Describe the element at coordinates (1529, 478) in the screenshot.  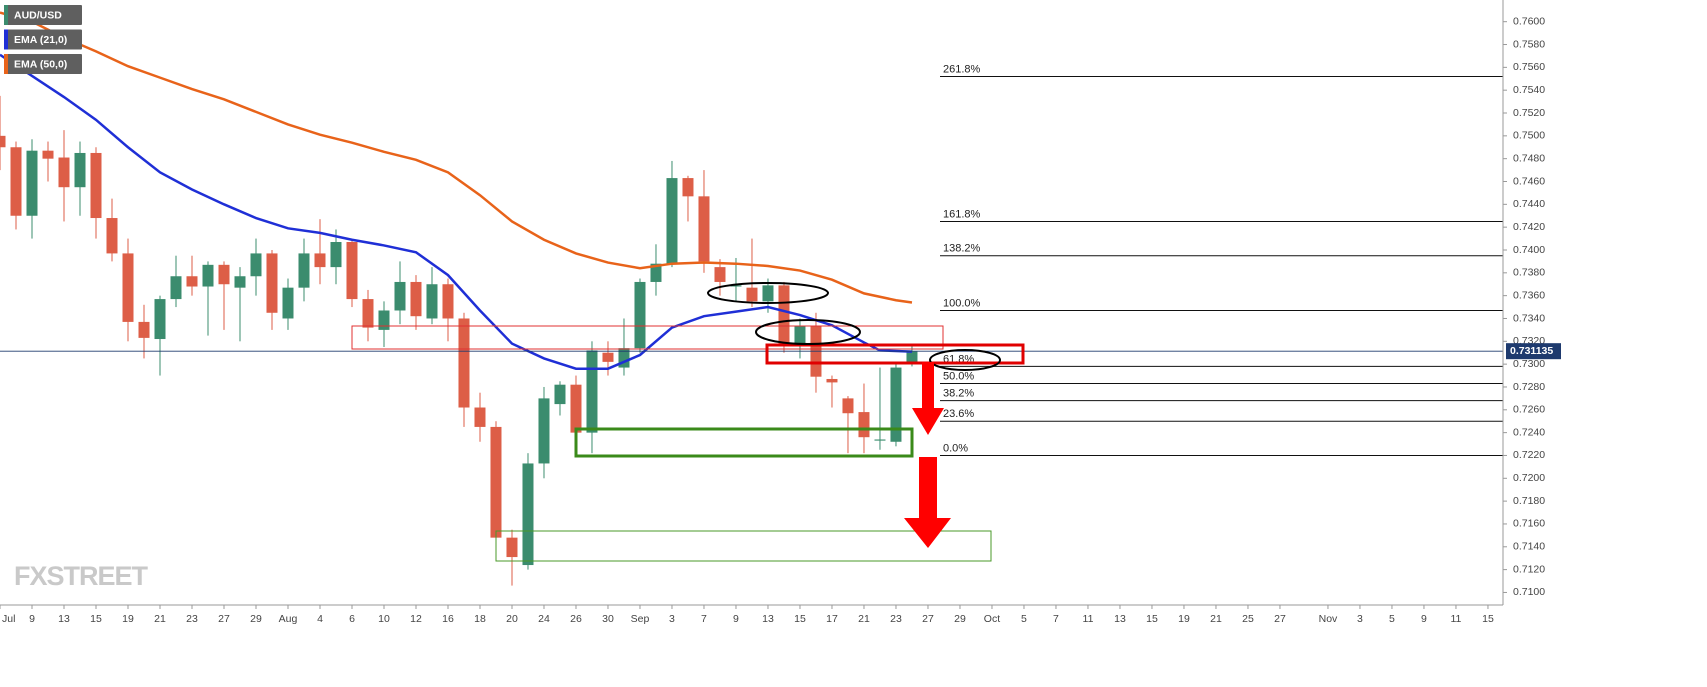
I see `y-tick-label: 0.7200` at that location.